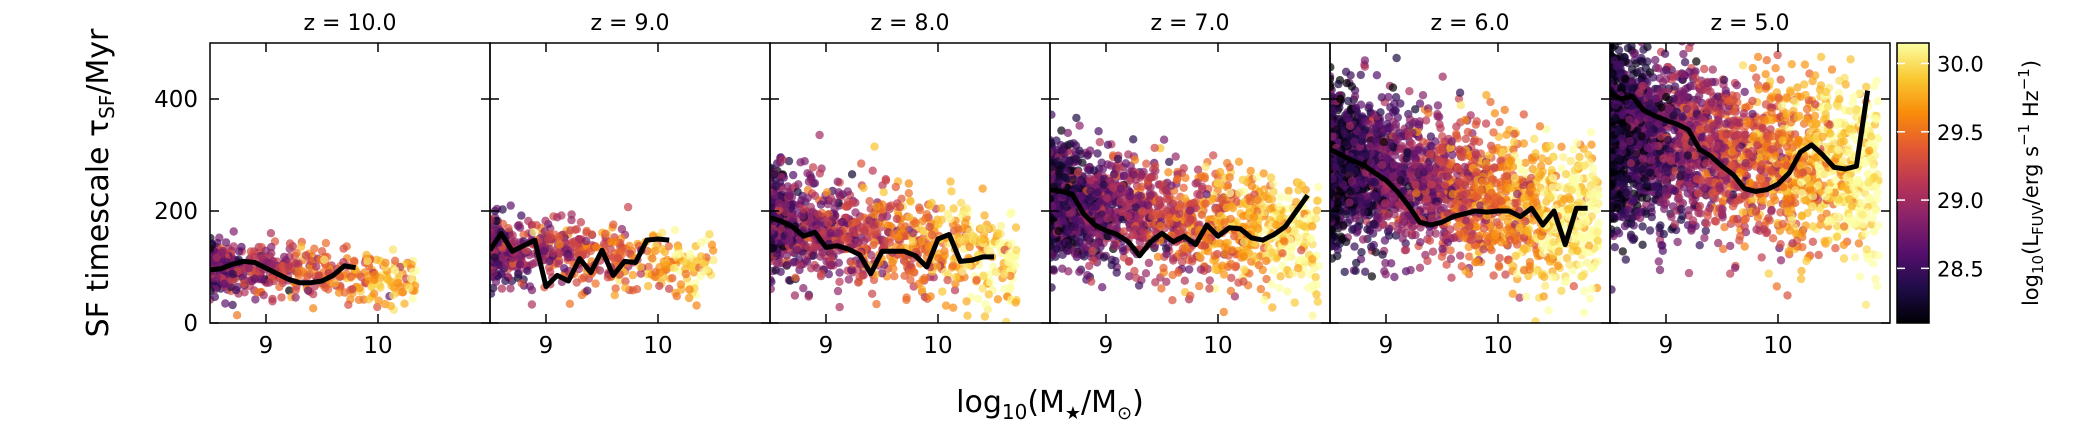 The image size is (2100, 430). What do you see at coordinates (630, 183) in the screenshot?
I see `panel-frame` at bounding box center [630, 183].